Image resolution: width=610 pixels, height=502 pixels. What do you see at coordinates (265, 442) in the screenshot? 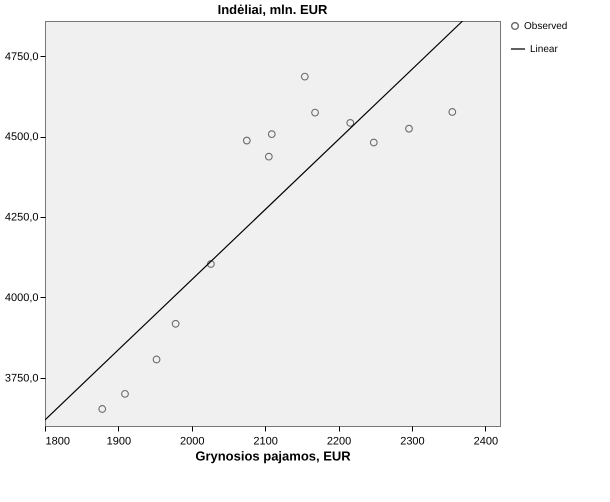
I see `x-tick-label: 2100` at bounding box center [265, 442].